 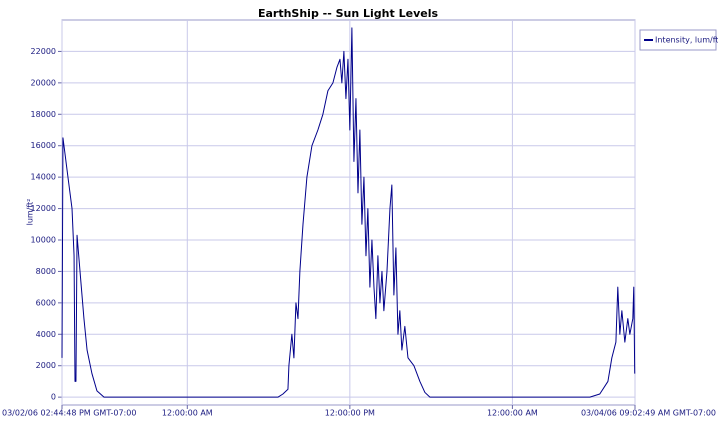 I want to click on y-axis-label: lum/ft², so click(x=30, y=212).